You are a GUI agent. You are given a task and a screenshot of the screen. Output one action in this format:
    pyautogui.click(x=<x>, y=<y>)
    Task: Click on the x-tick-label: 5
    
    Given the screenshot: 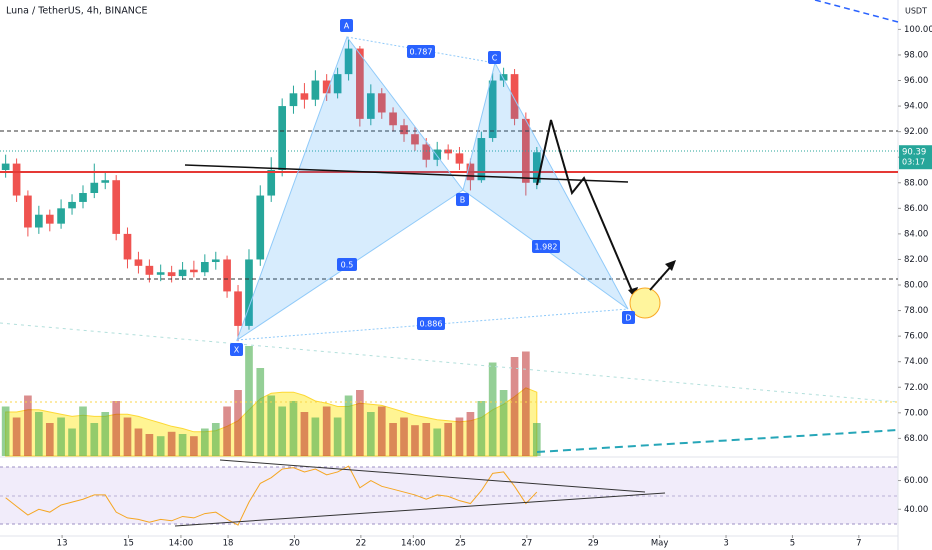 What is the action you would take?
    pyautogui.click(x=792, y=544)
    